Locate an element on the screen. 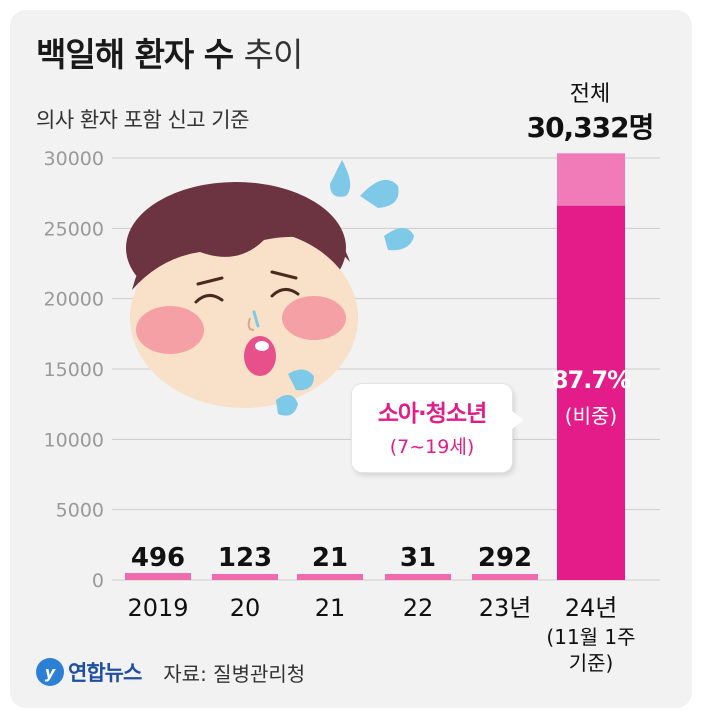 The height and width of the screenshot is (718, 702). callout-label: 소아·청소년 is located at coordinates (432, 414).